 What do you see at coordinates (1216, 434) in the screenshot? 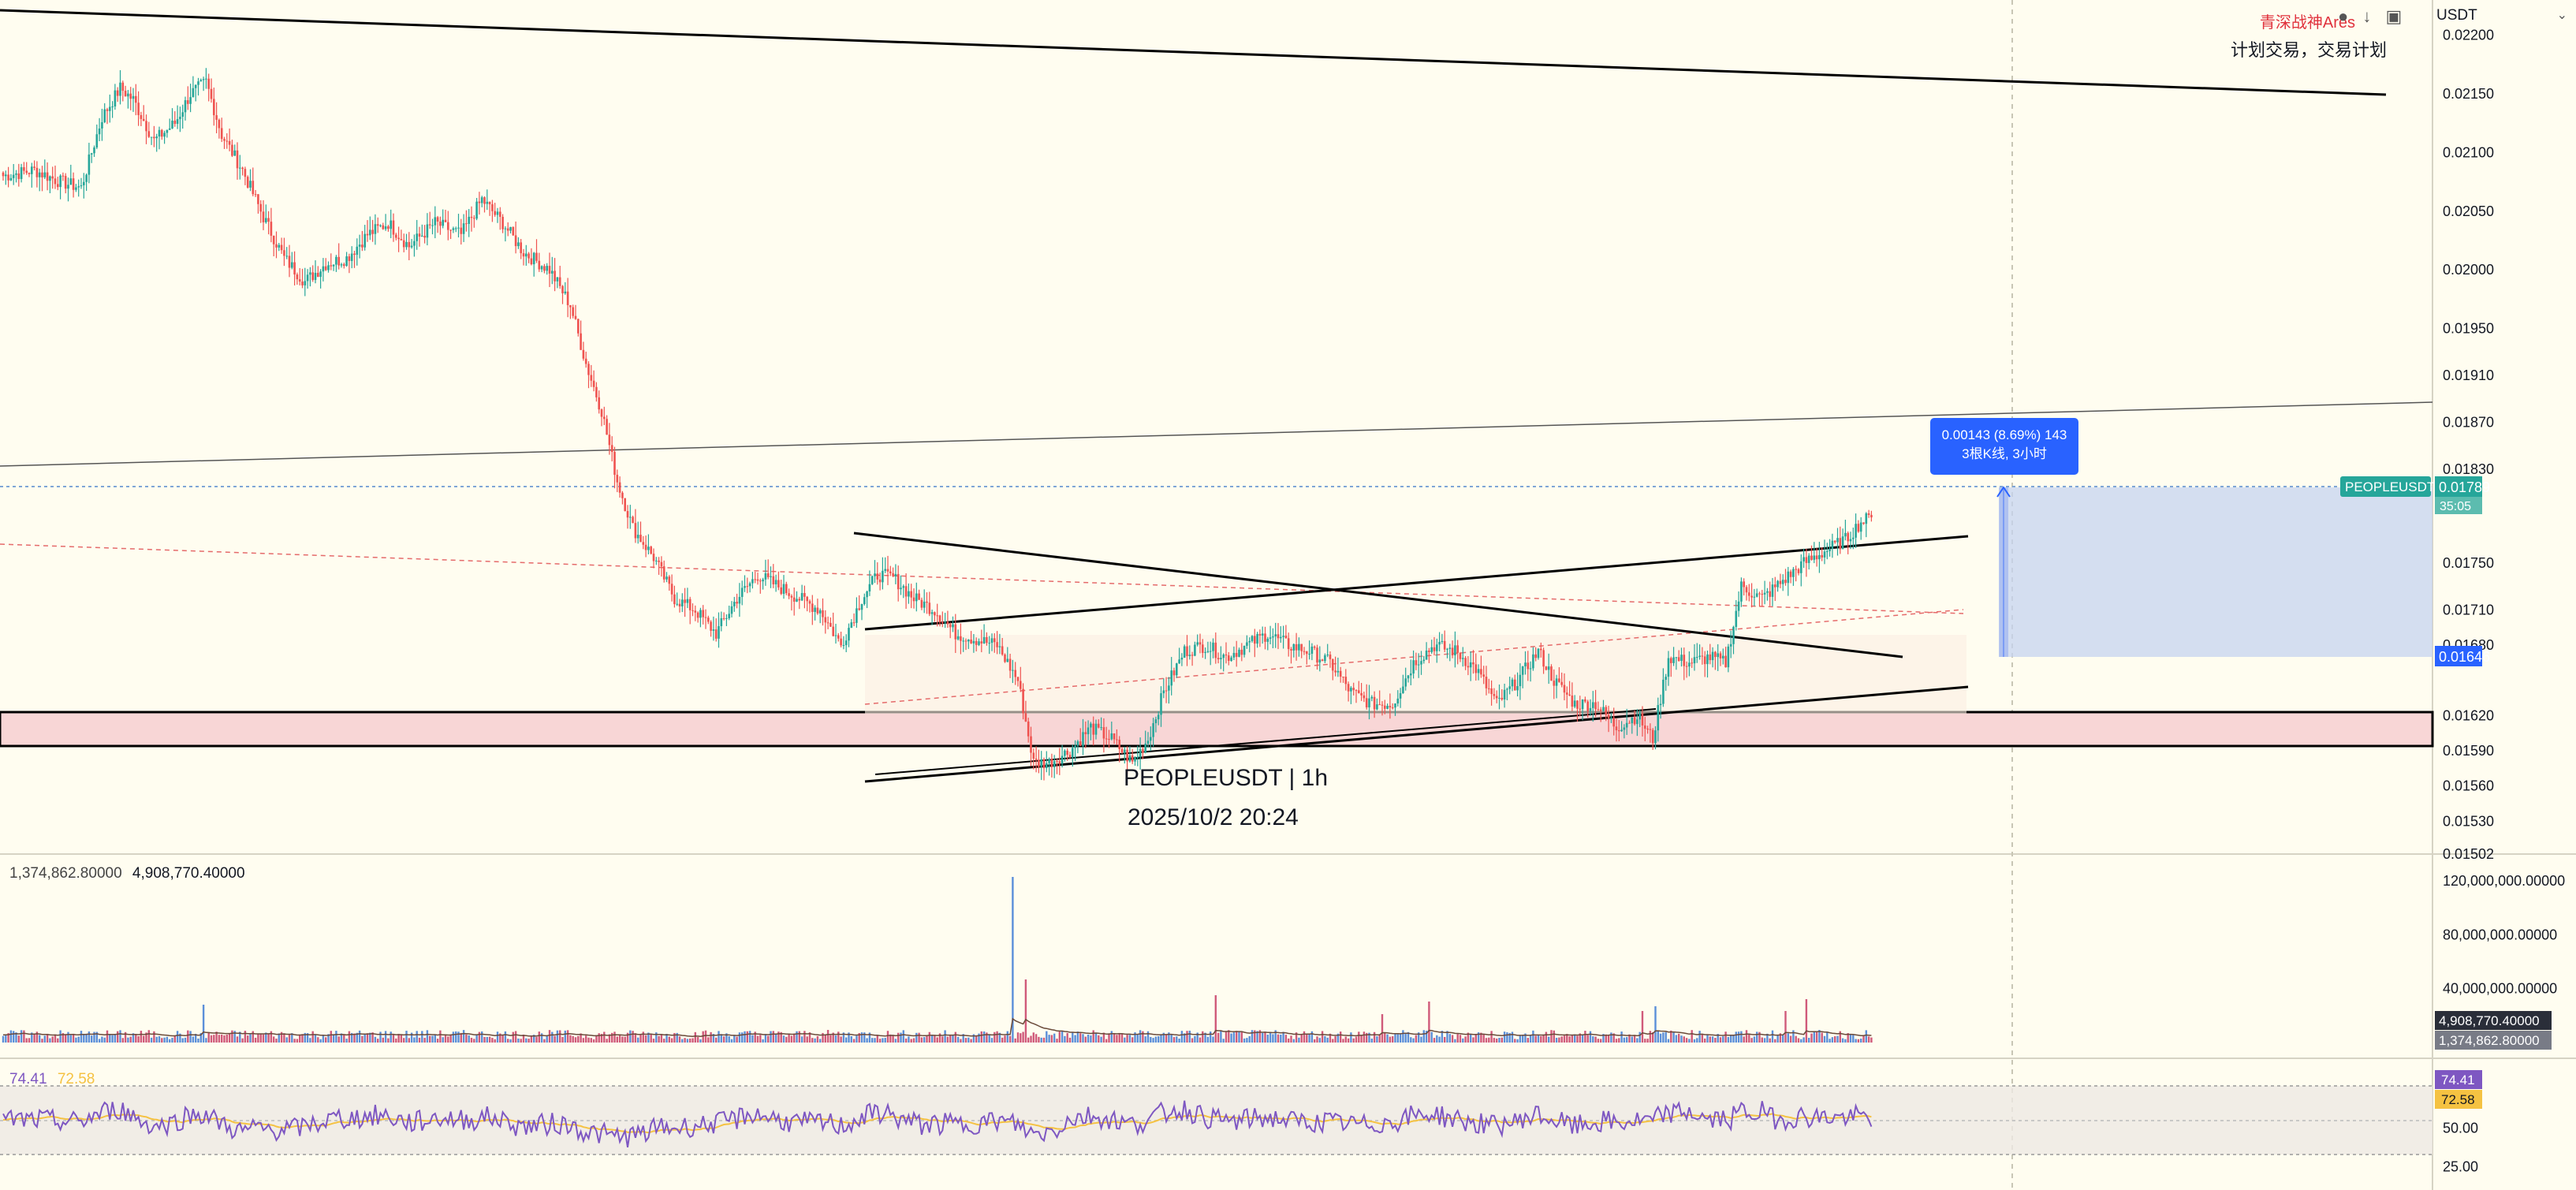
I see `upper-channel-line` at bounding box center [1216, 434].